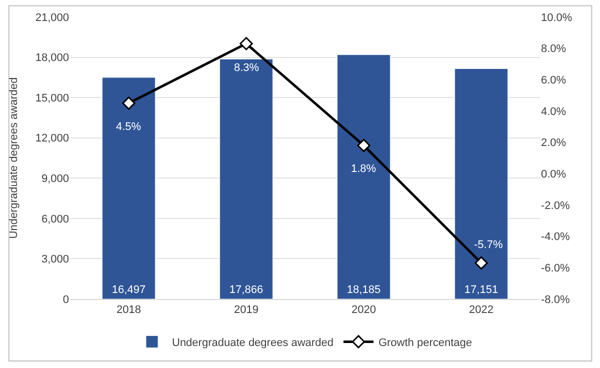  What do you see at coordinates (553, 80) in the screenshot?
I see `y2-tick-label: 6.0%` at bounding box center [553, 80].